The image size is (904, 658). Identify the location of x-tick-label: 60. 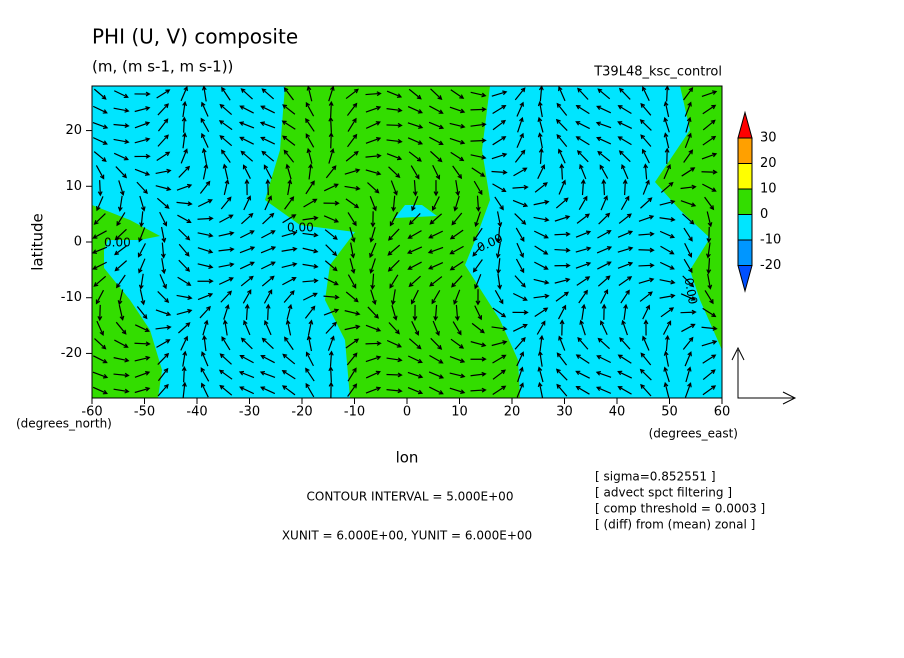
(722, 412).